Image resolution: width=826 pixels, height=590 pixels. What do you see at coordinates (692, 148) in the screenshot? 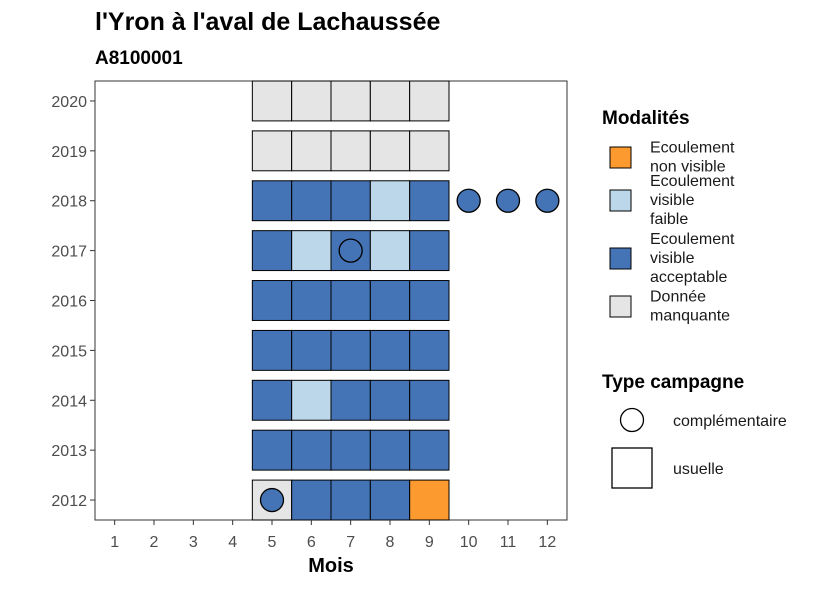
I see `legend-label-nv-1: Ecoulement` at bounding box center [692, 148].